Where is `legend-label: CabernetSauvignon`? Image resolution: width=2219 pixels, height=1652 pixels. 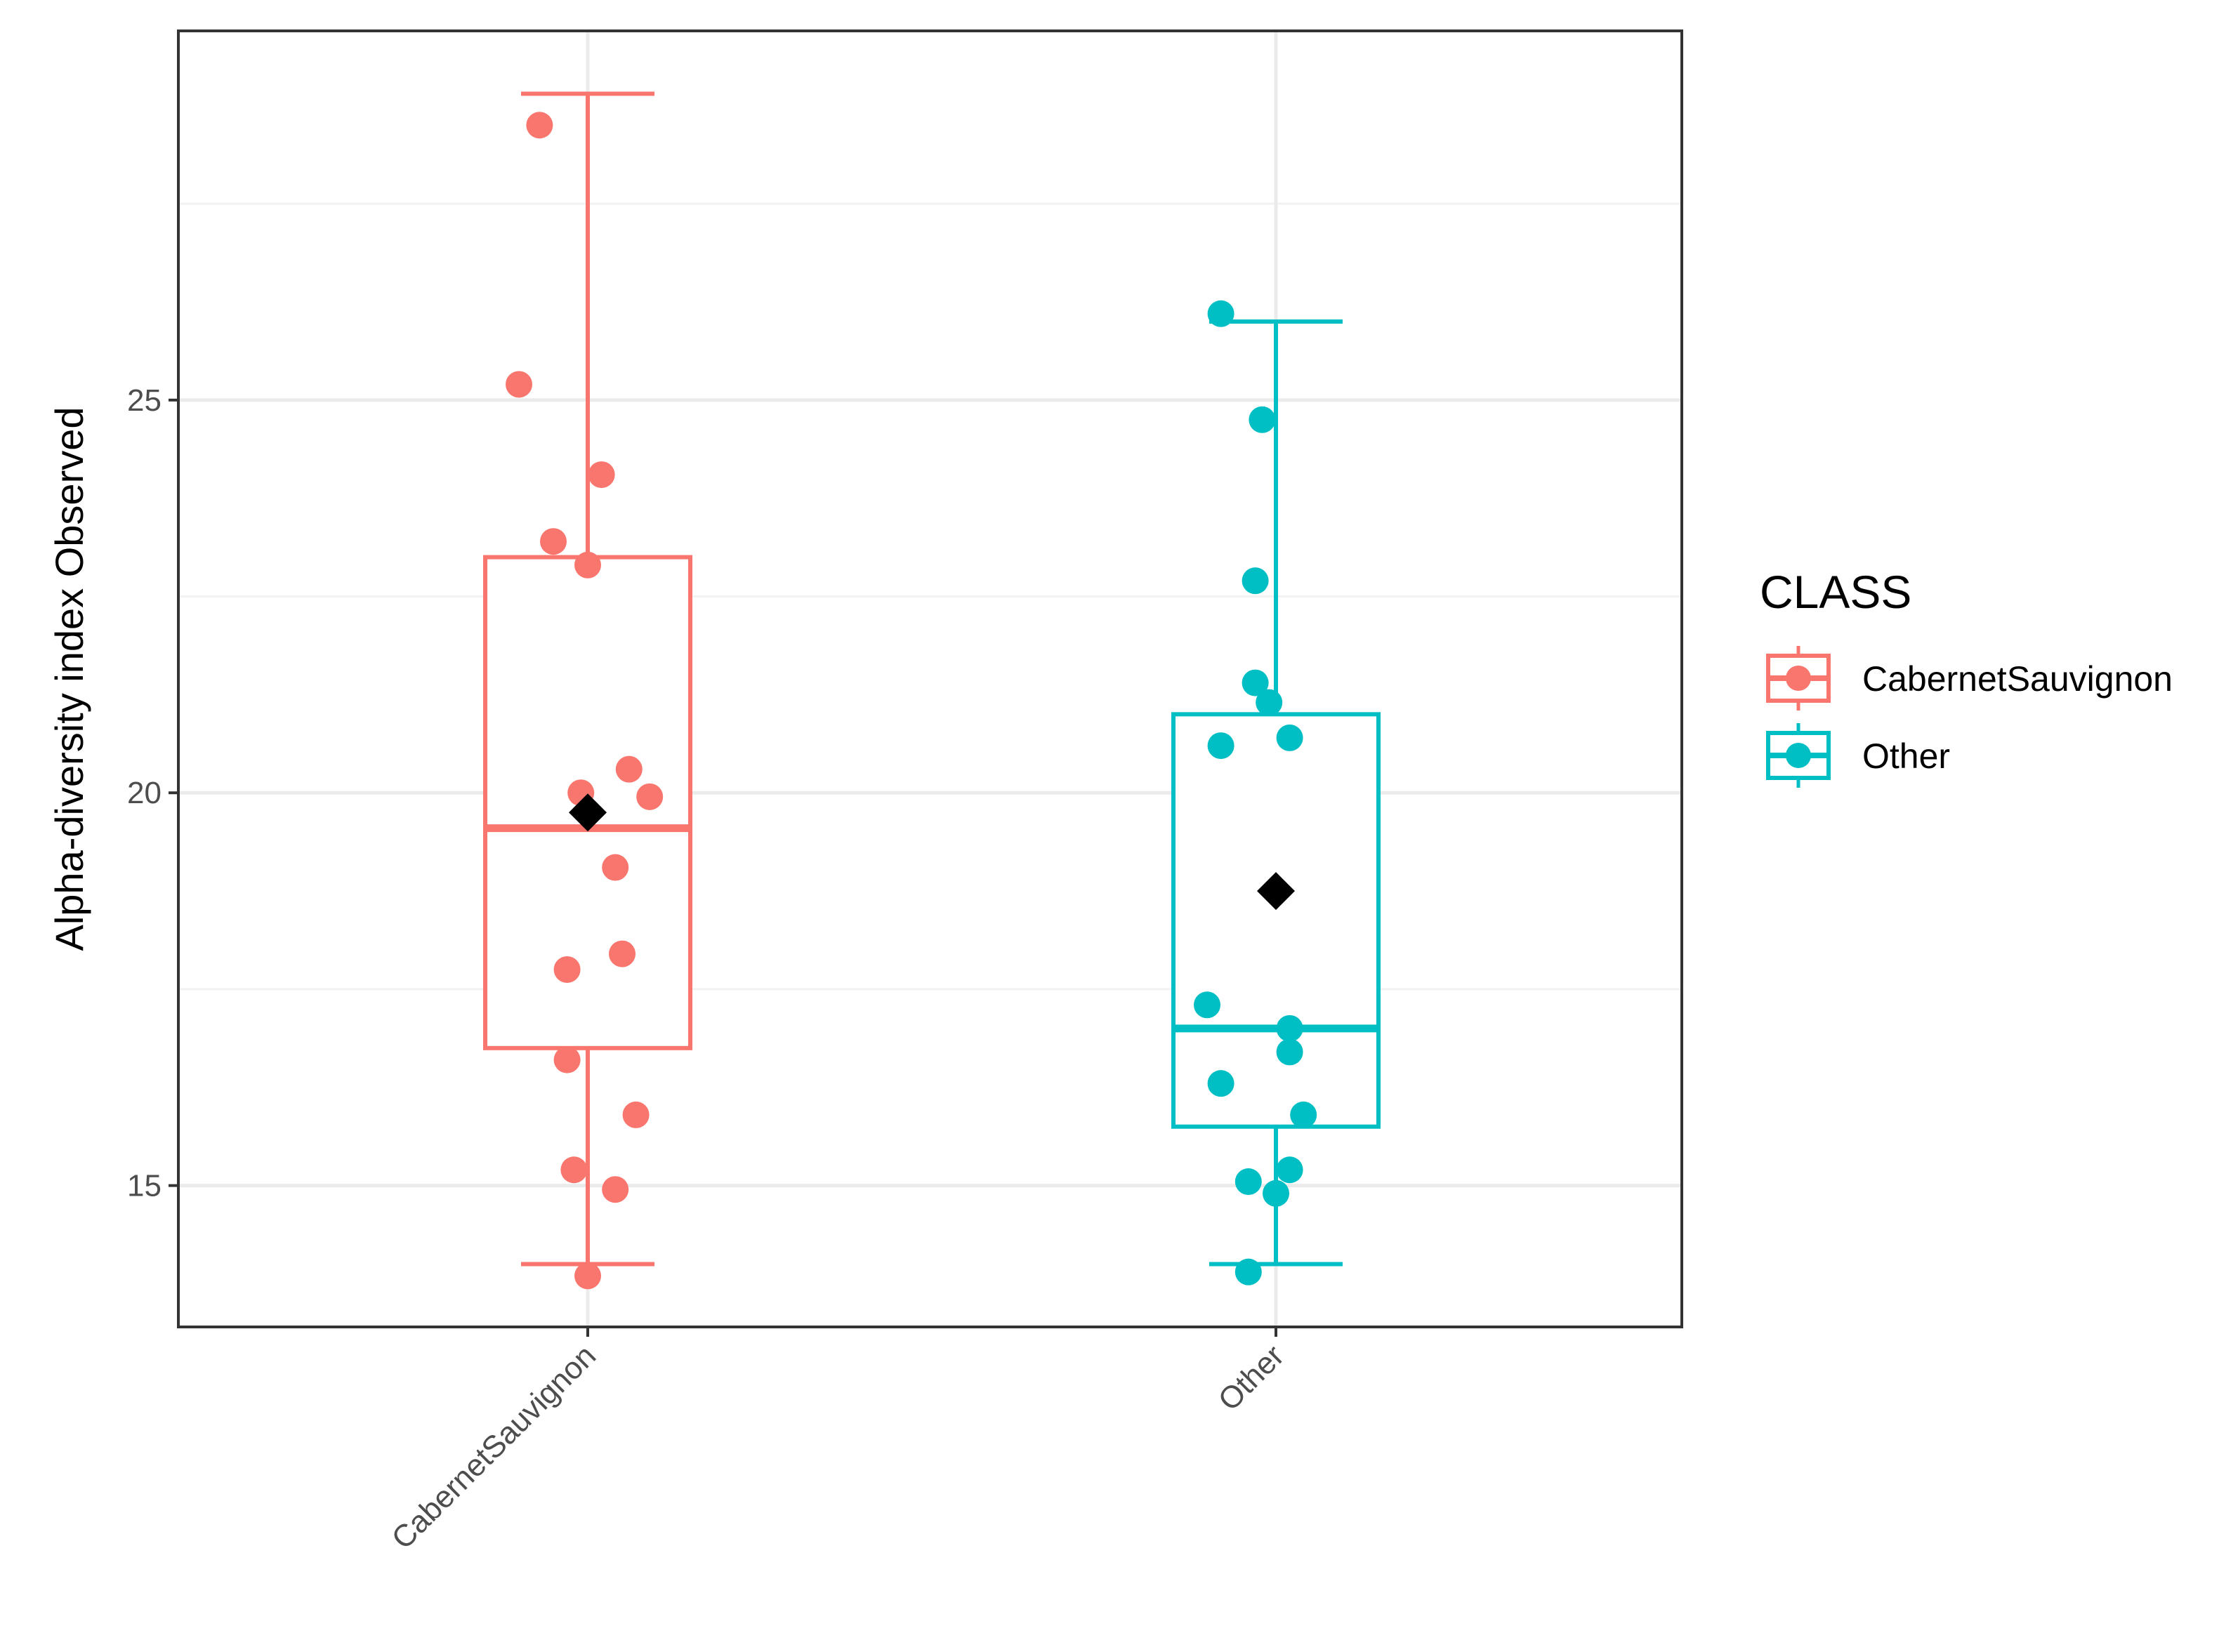 legend-label: CabernetSauvignon is located at coordinates (2017, 679).